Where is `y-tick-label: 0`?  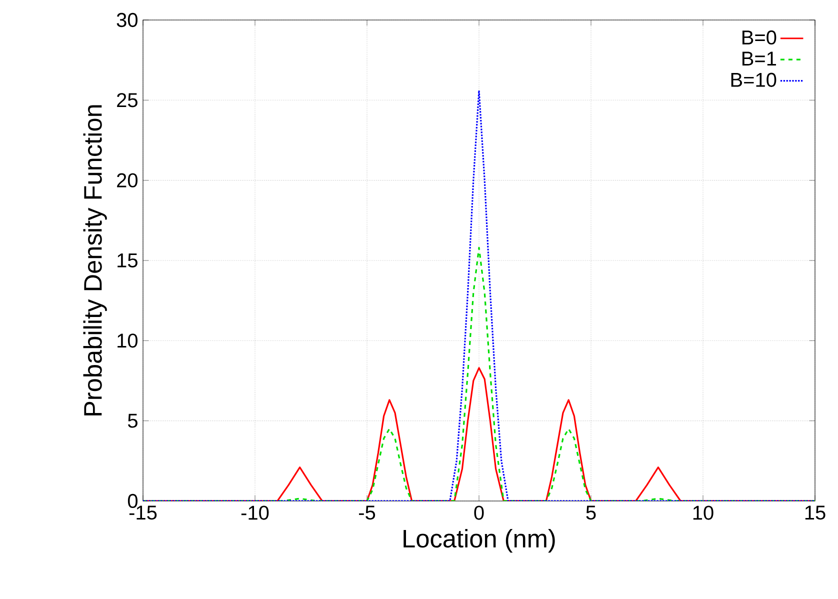 y-tick-label: 0 is located at coordinates (133, 501).